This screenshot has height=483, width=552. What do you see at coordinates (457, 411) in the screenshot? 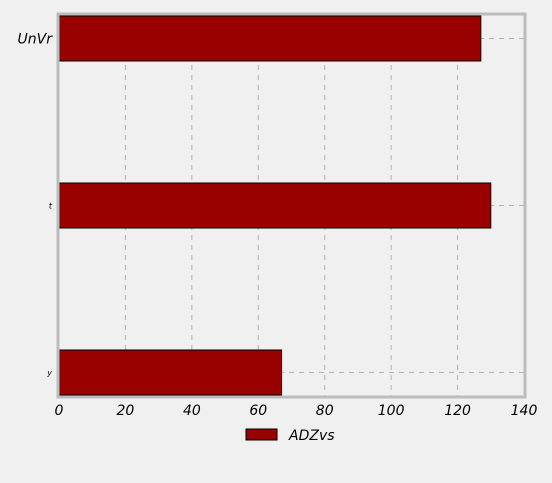
I see `x-tick-label: 120` at bounding box center [457, 411].